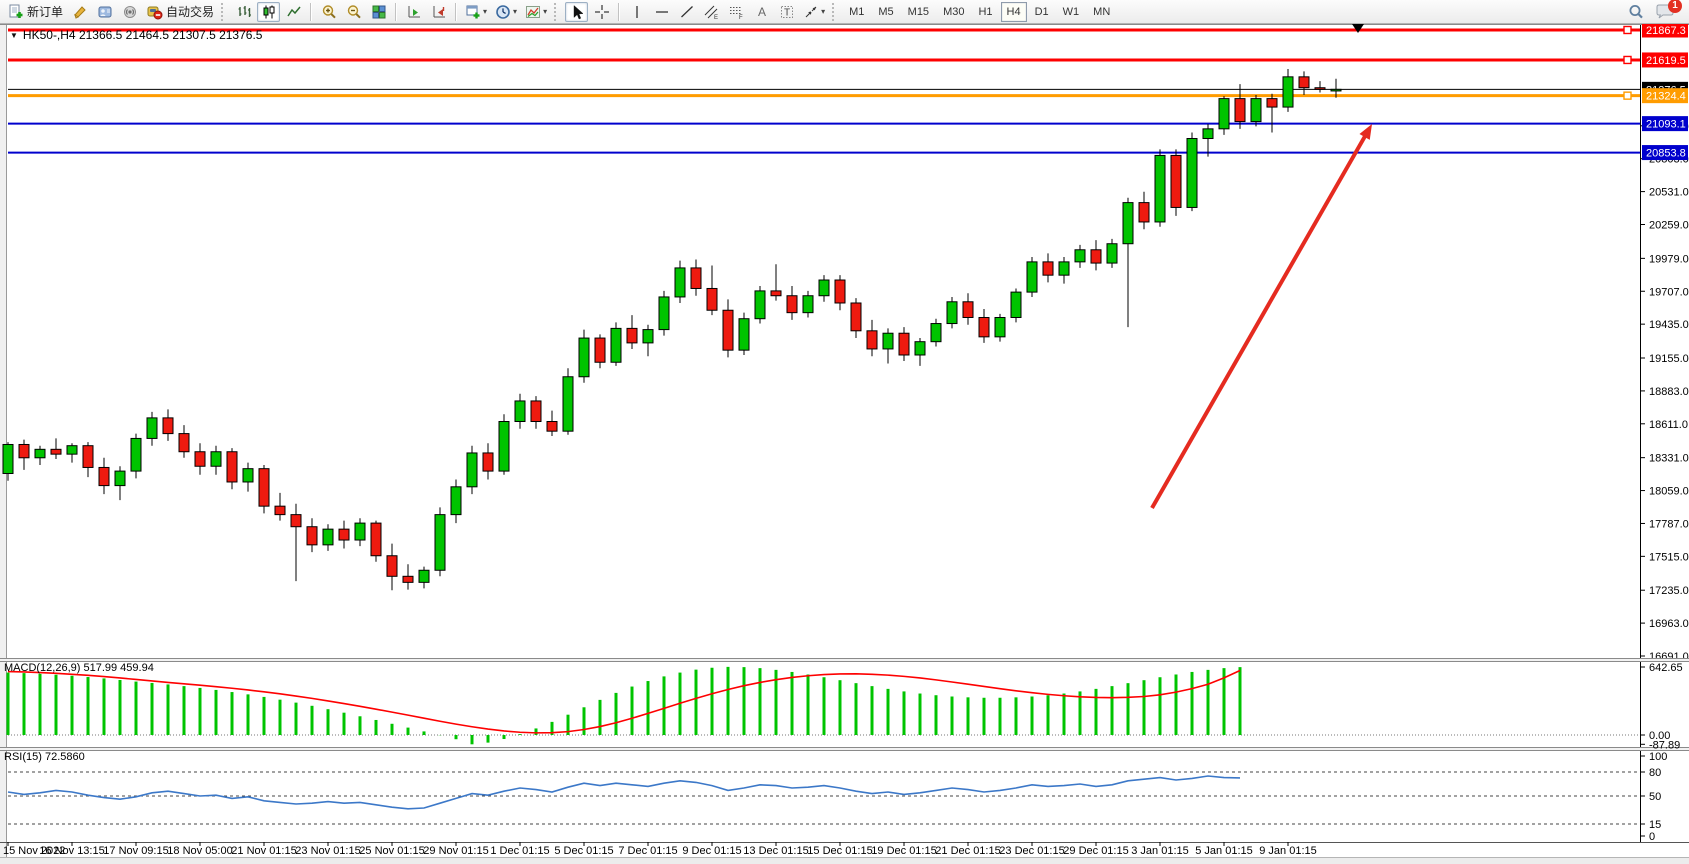 The width and height of the screenshot is (1689, 864). I want to click on timeframe-label: M30, so click(954, 11).